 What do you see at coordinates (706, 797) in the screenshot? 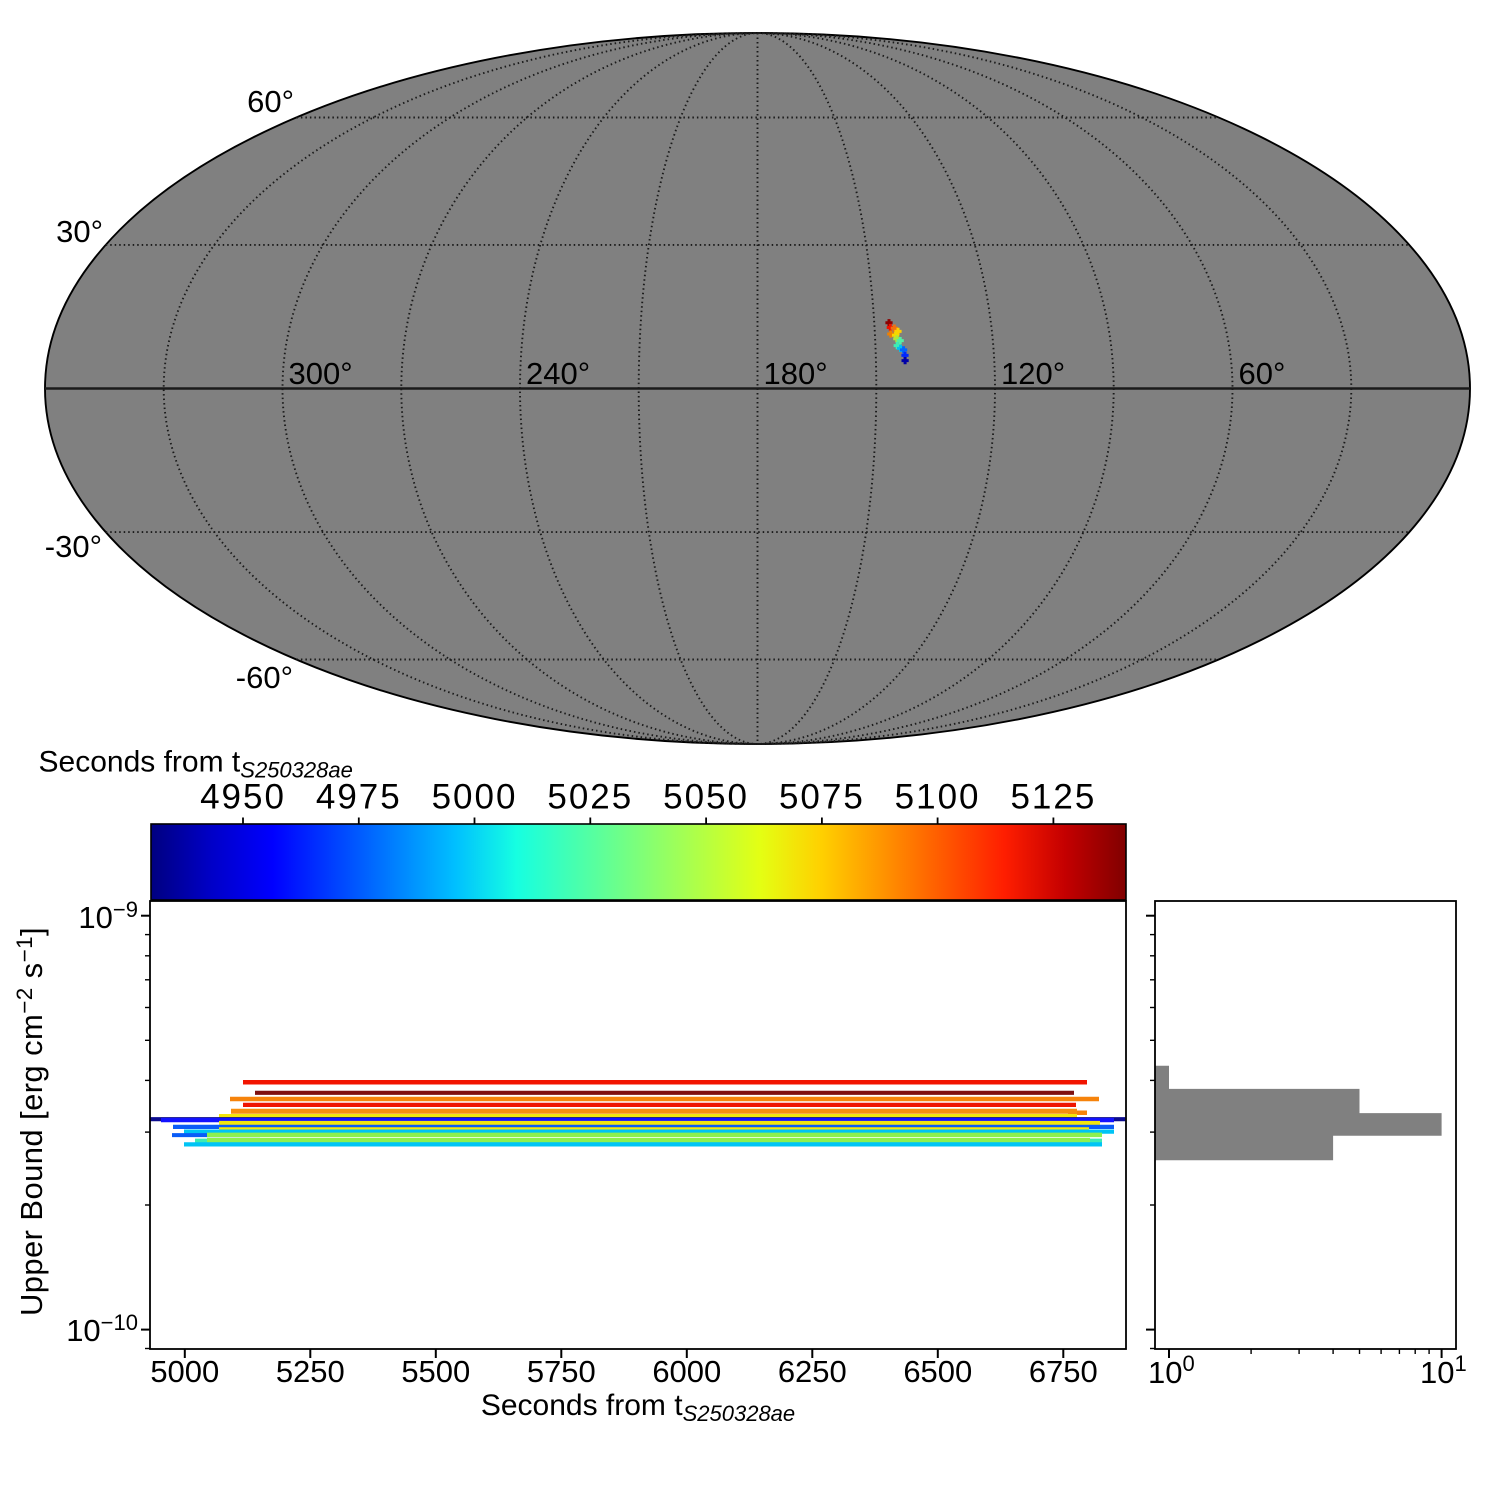
I see `svg-text: 5050` at bounding box center [706, 797].